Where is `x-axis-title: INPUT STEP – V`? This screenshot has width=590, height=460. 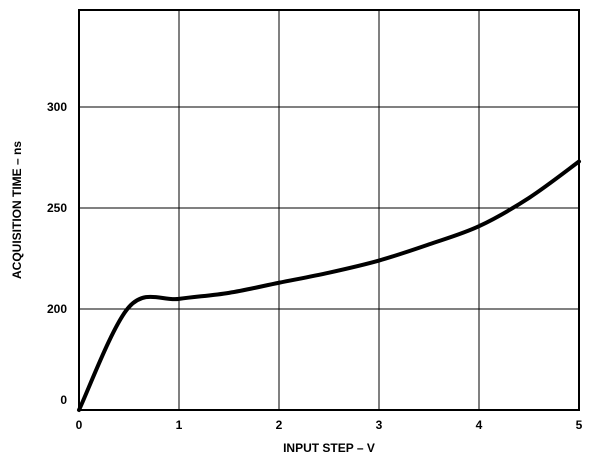
x-axis-title: INPUT STEP – V is located at coordinates (329, 448).